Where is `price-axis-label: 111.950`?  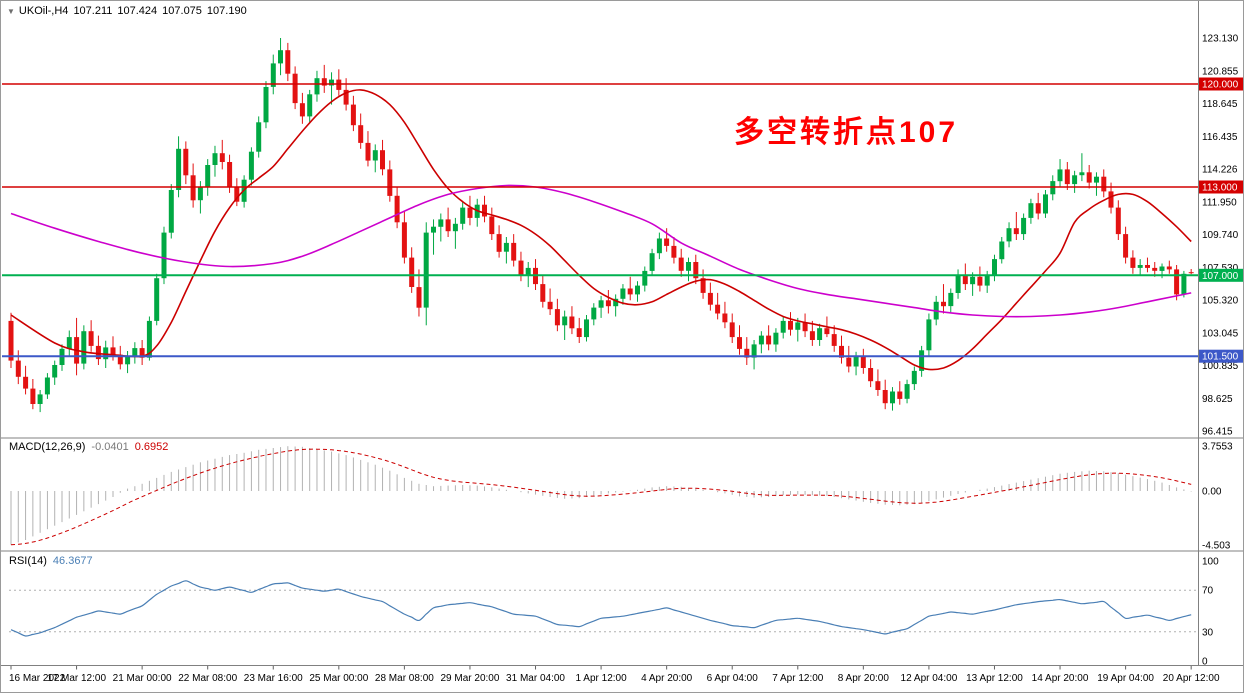 price-axis-label: 111.950 is located at coordinates (1219, 202).